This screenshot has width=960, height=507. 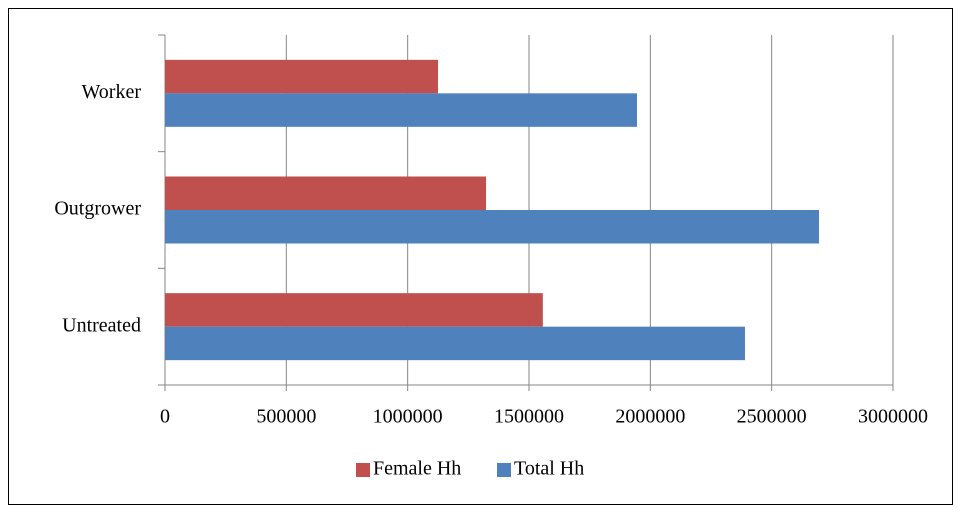 I want to click on x-tick-label: 3000000, so click(x=893, y=417).